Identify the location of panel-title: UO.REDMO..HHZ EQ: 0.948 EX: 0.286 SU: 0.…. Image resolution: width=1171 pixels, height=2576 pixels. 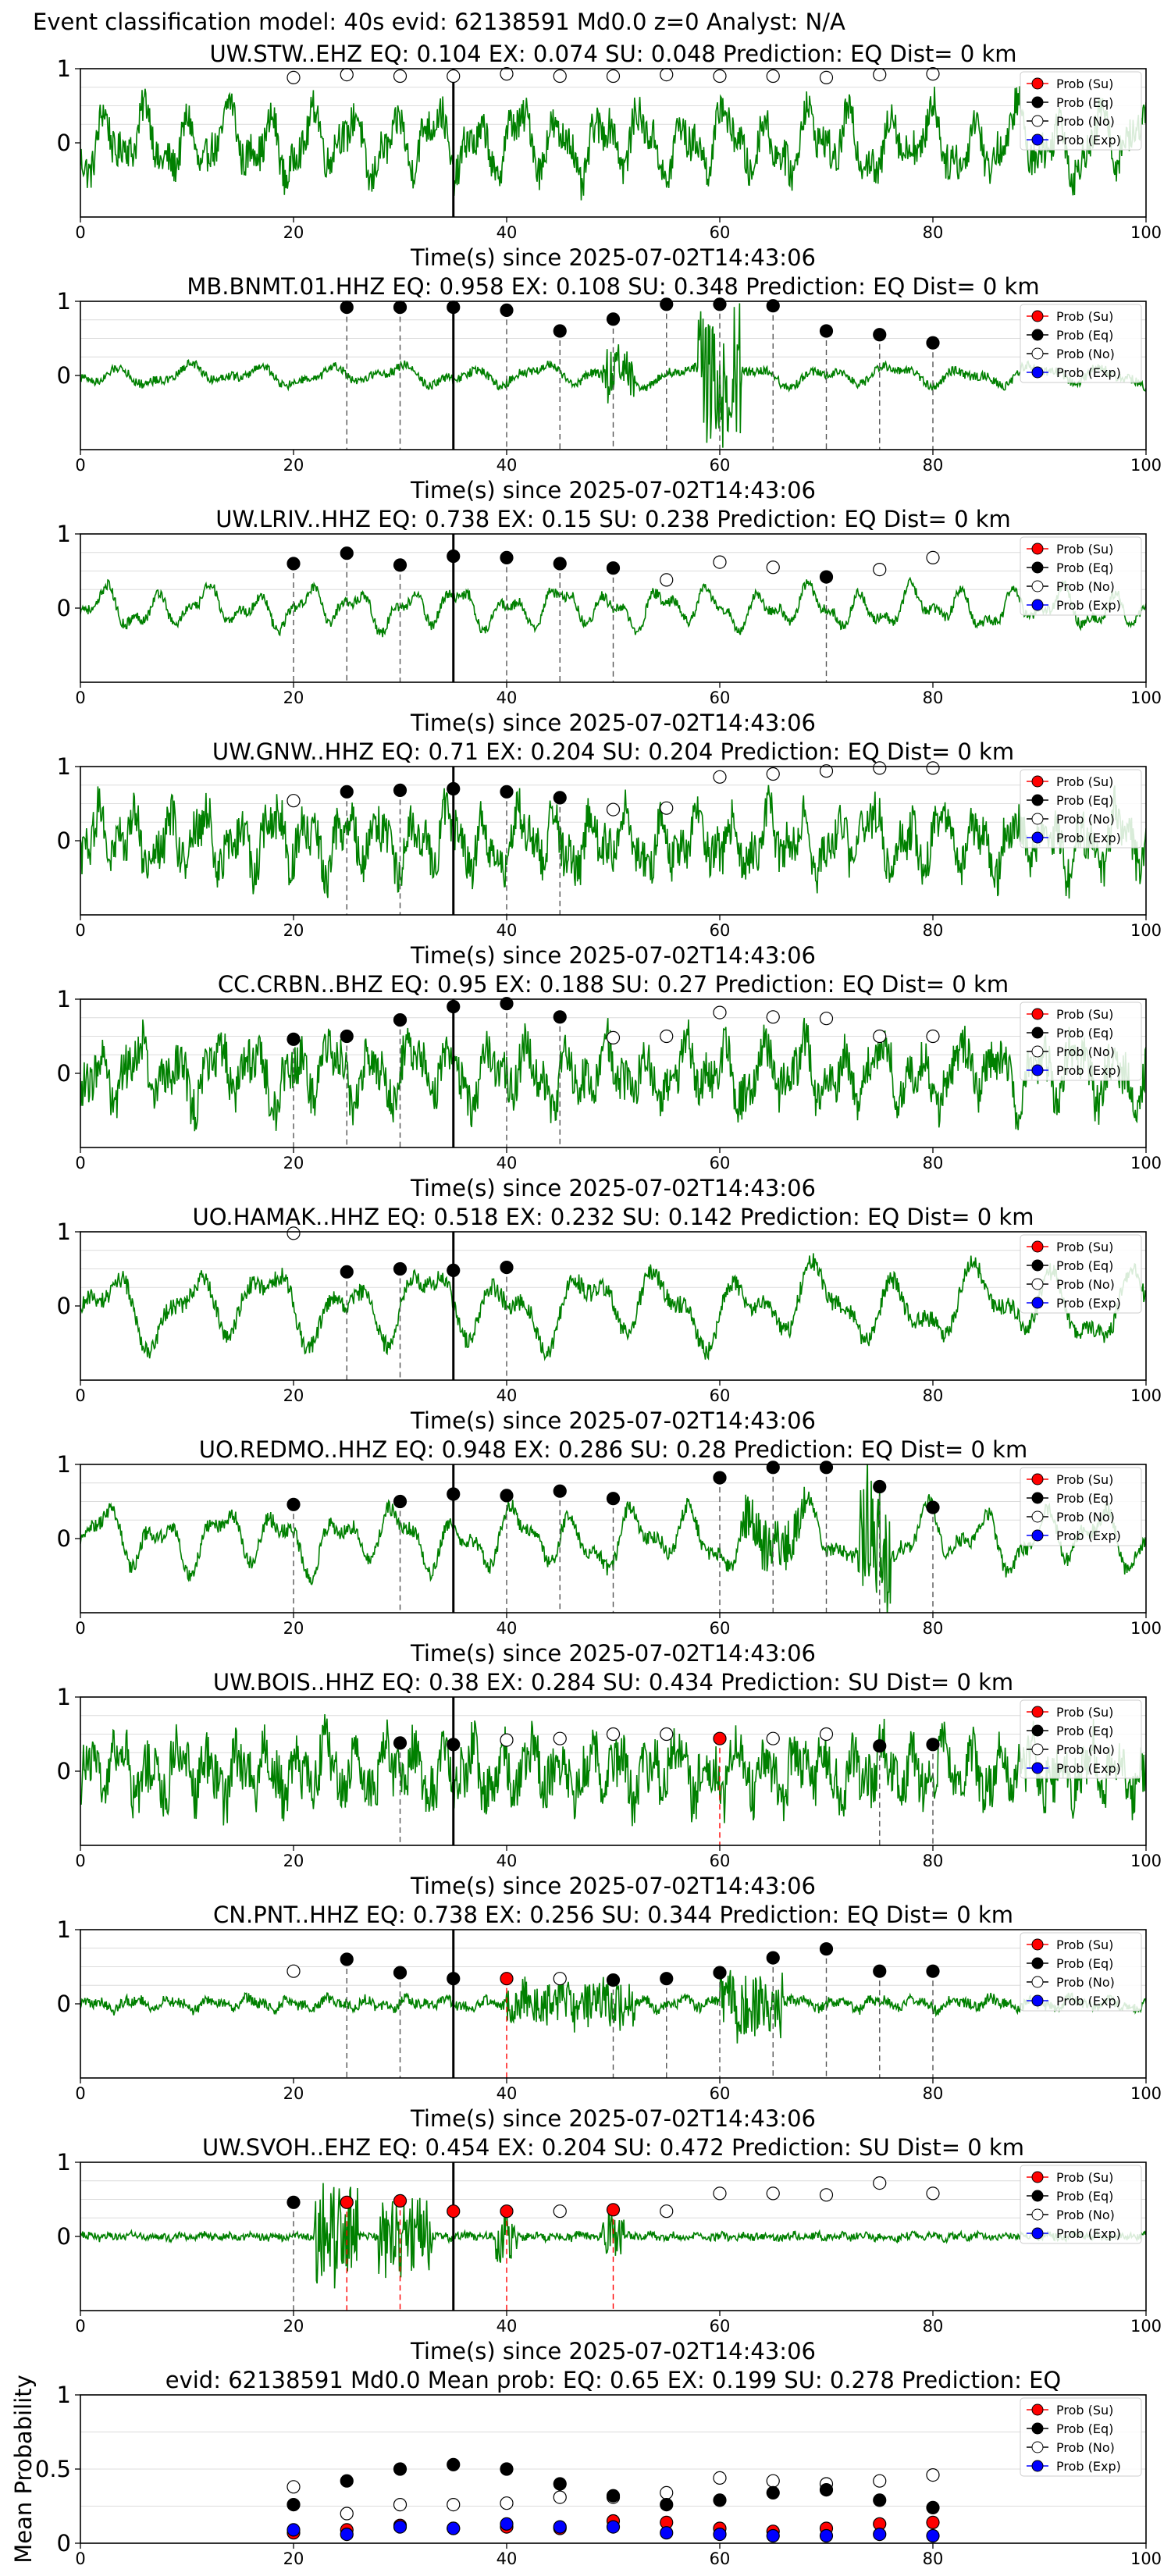
(613, 1449).